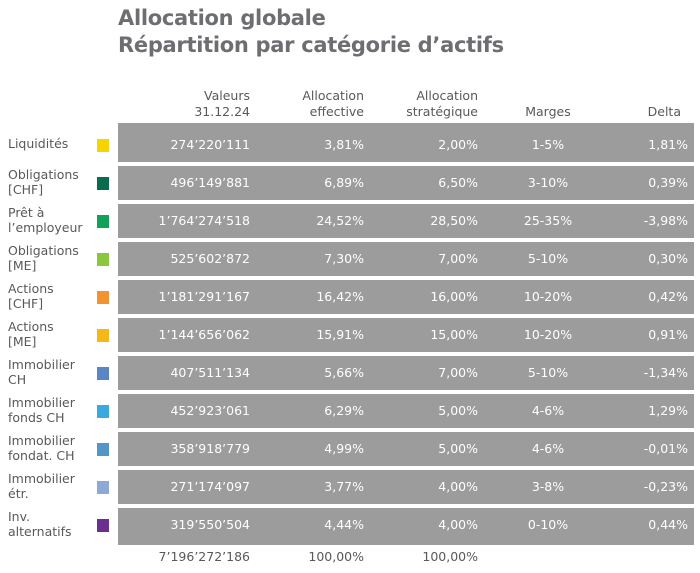  I want to click on cell-allocation-effective: 3,77%, so click(344, 486).